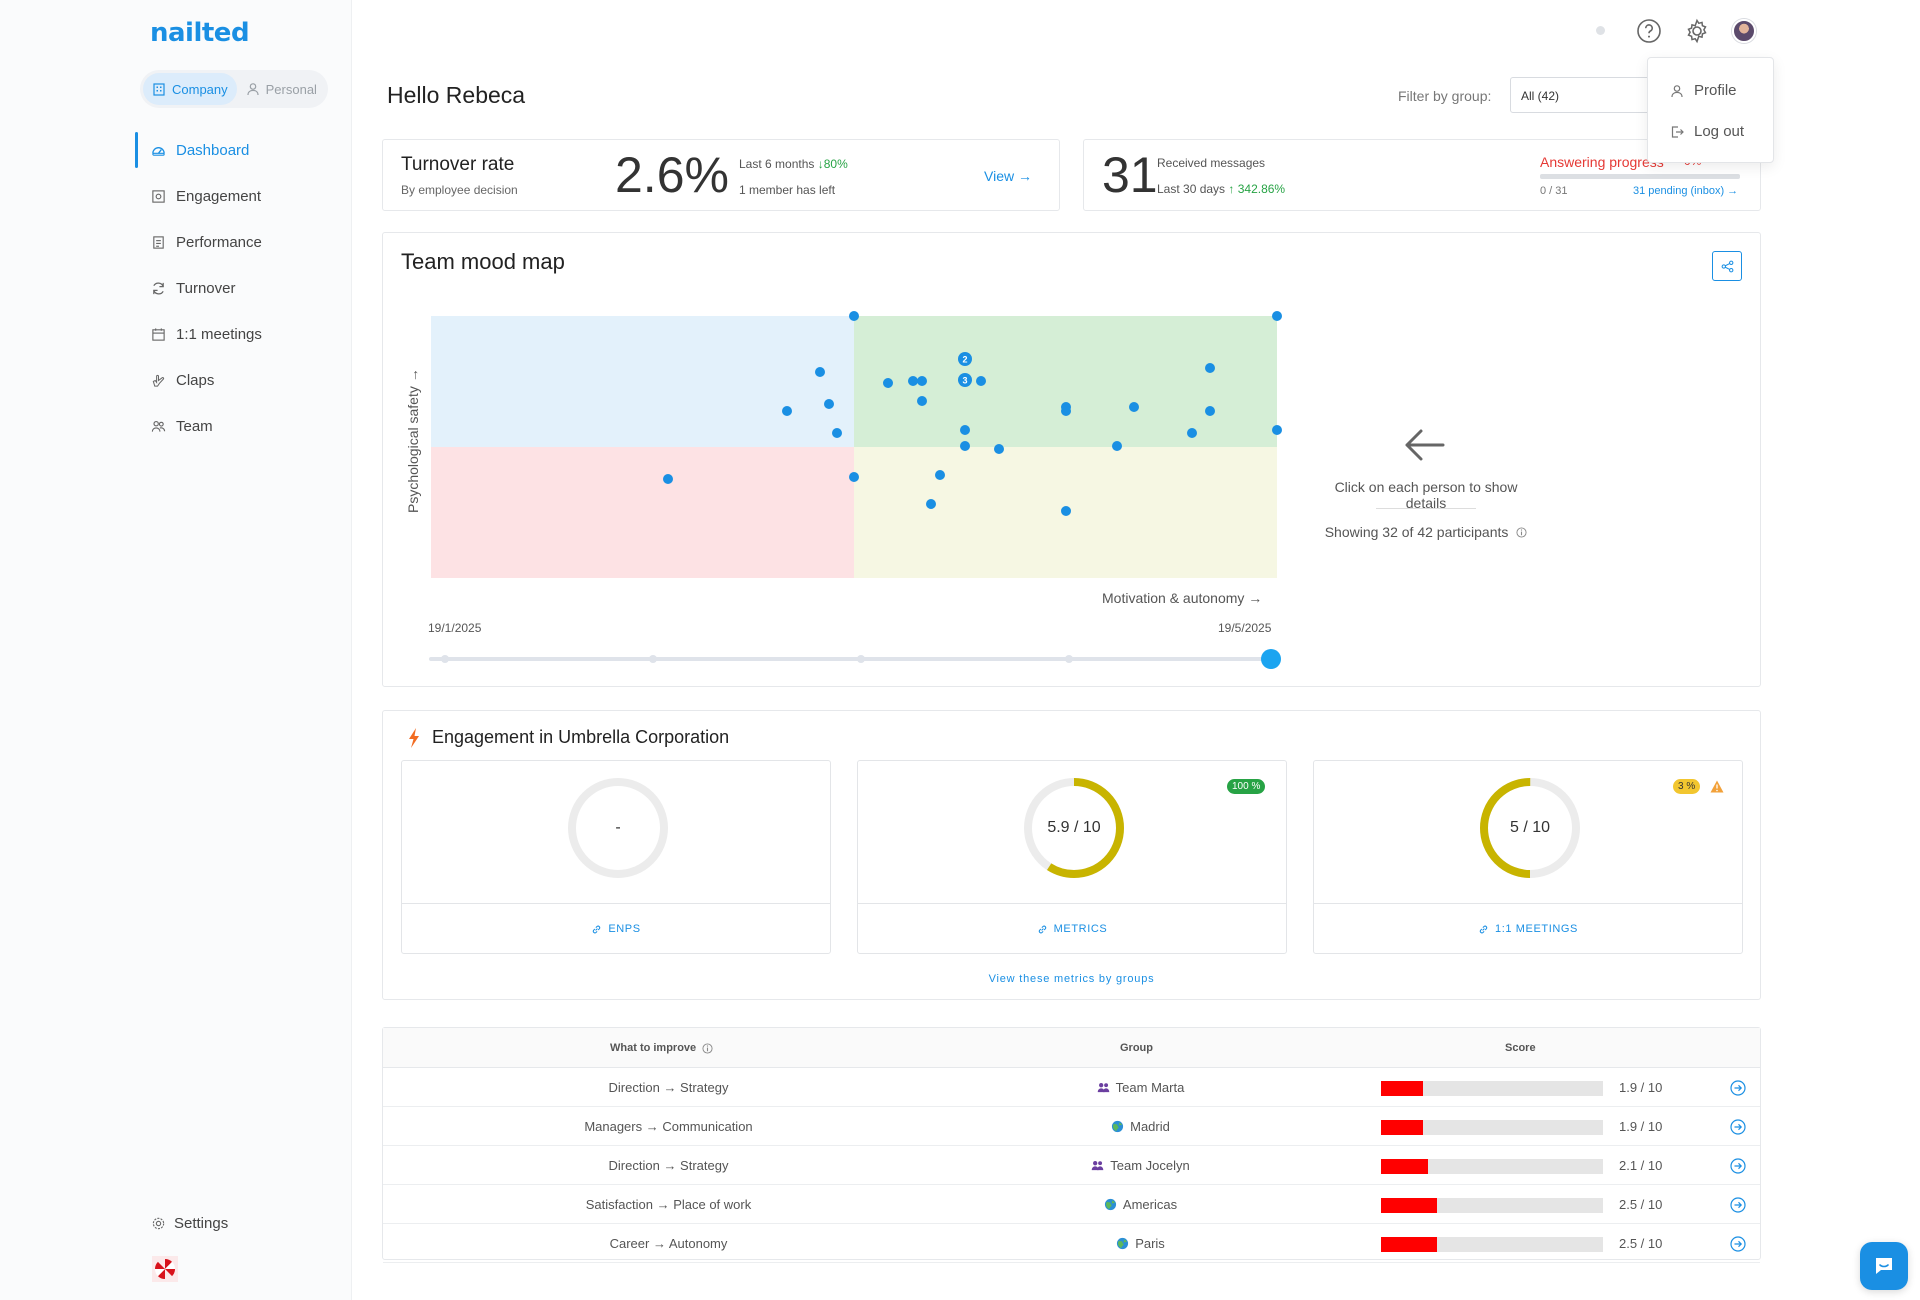 The height and width of the screenshot is (1300, 1920). I want to click on mood-map-hint: Click on each person to show details, so click(1426, 495).